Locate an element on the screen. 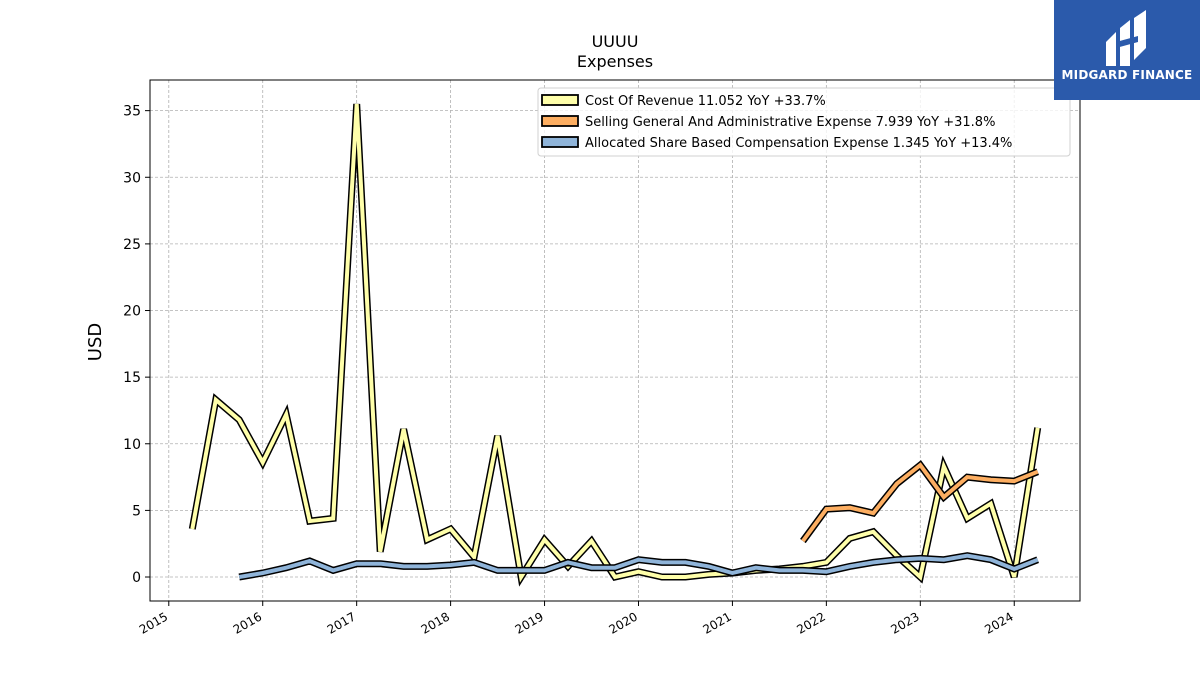 This screenshot has width=1200, height=675. legend-label: Cost Of Revenue 11.052 YoY +33.7% is located at coordinates (705, 101).